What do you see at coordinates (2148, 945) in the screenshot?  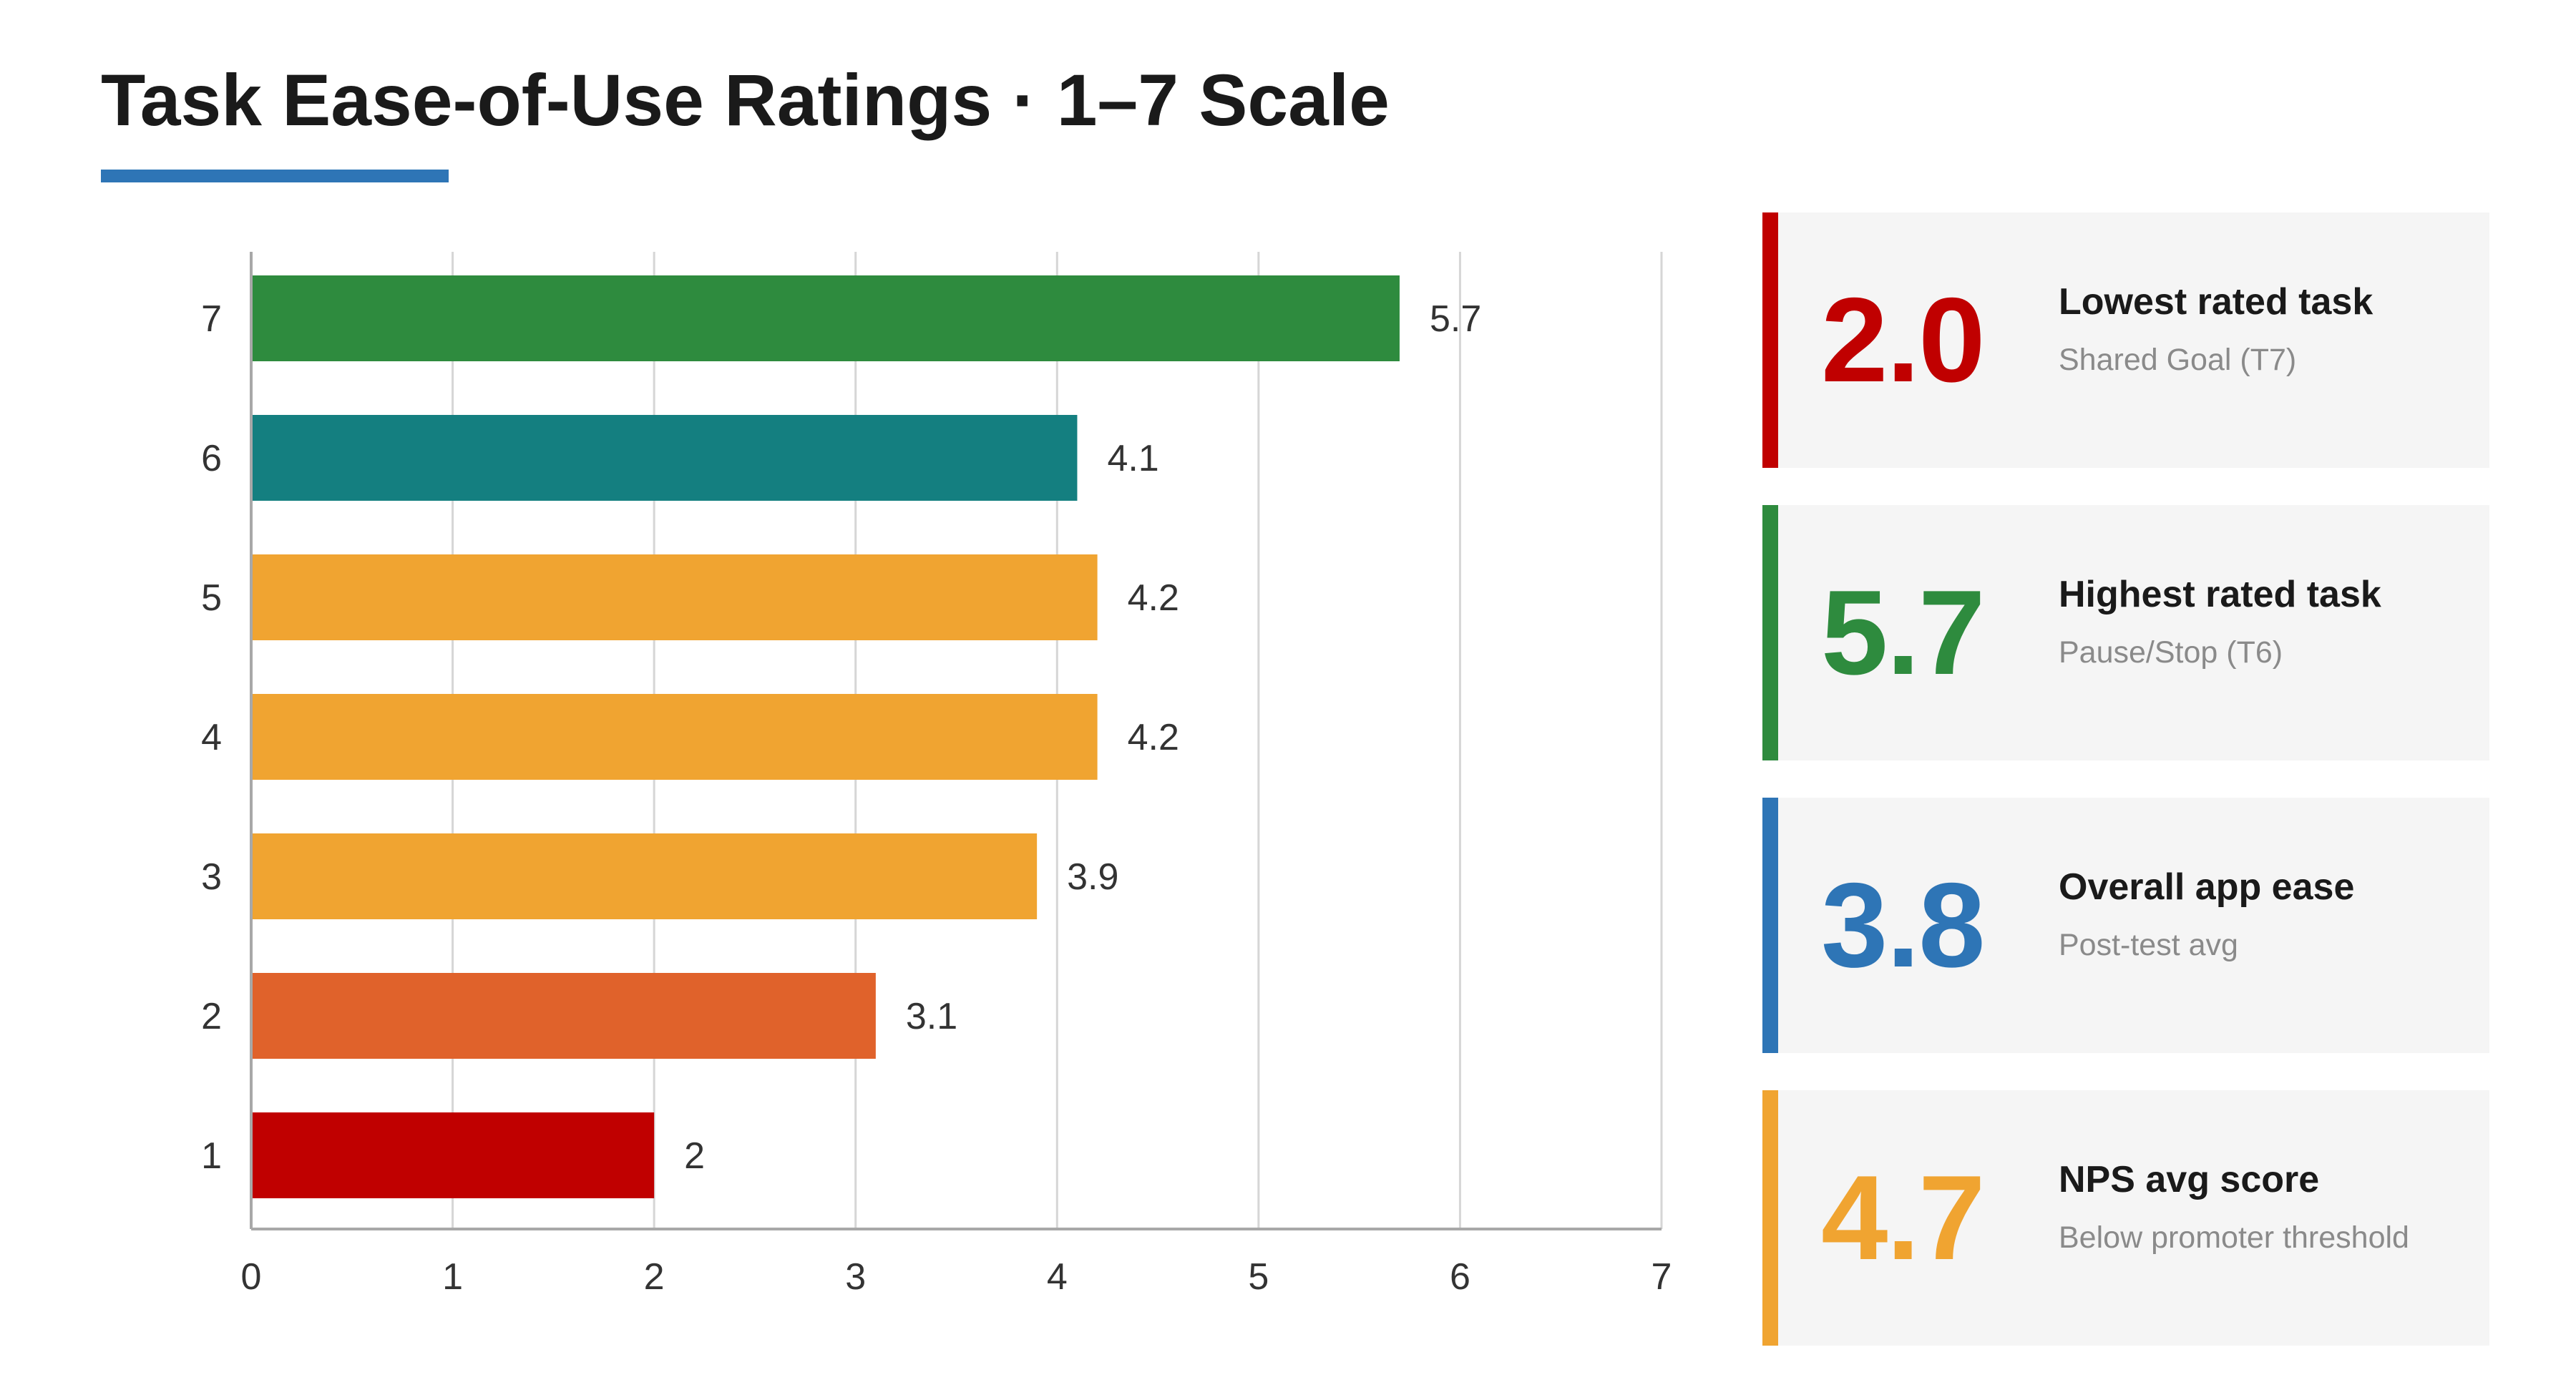 I see `card-subtitle: Post-test avg` at bounding box center [2148, 945].